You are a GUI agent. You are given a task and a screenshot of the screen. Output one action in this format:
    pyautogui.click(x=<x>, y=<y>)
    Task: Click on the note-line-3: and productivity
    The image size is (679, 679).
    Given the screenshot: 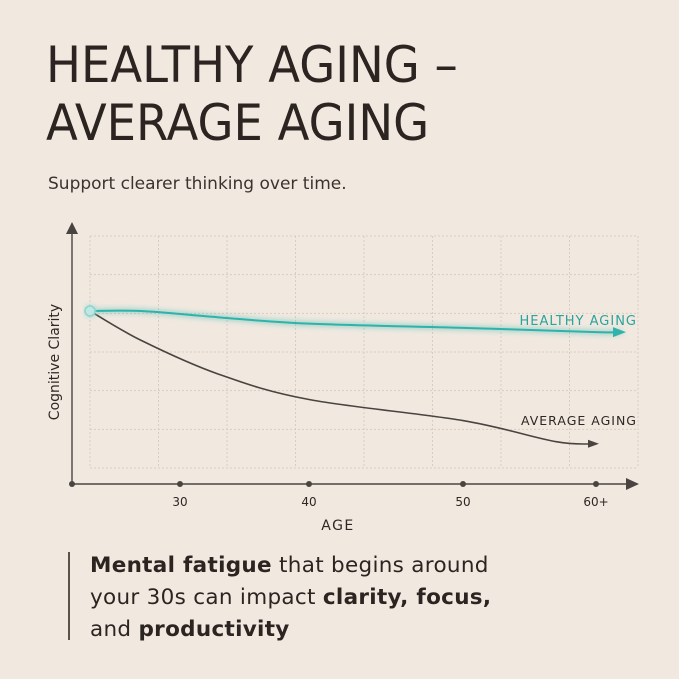 What is the action you would take?
    pyautogui.click(x=290, y=630)
    